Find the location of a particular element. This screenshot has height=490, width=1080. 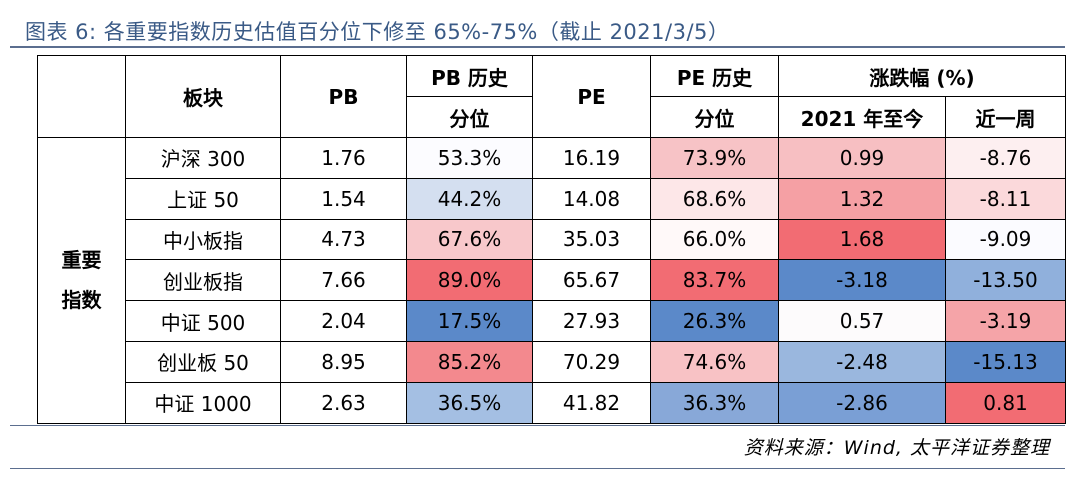

cell-pb: 2.63 is located at coordinates (343, 402).